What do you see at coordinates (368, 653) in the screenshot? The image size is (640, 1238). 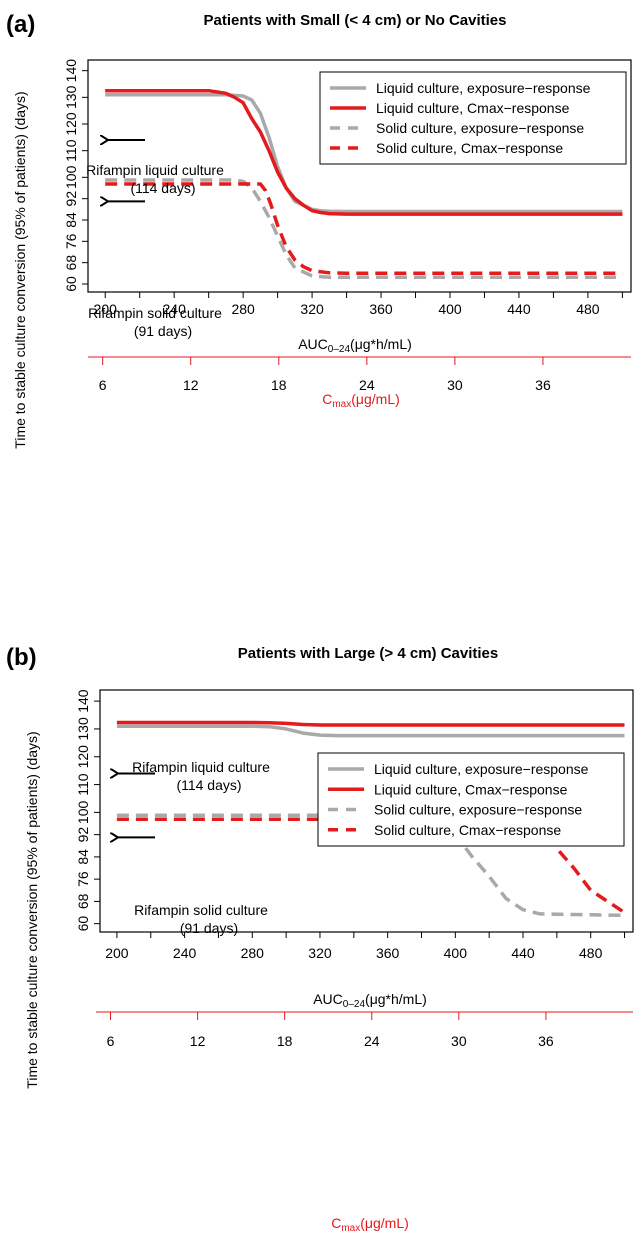 I see `chart-title: Patients with Large (> 4 cm) Cavities` at bounding box center [368, 653].